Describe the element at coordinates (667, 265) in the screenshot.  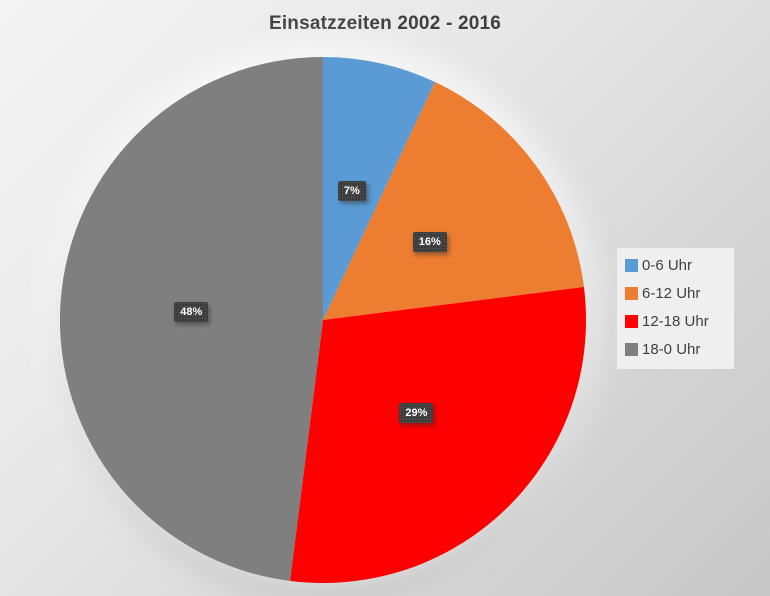
I see `legend-item-label: 0-6 Uhr` at that location.